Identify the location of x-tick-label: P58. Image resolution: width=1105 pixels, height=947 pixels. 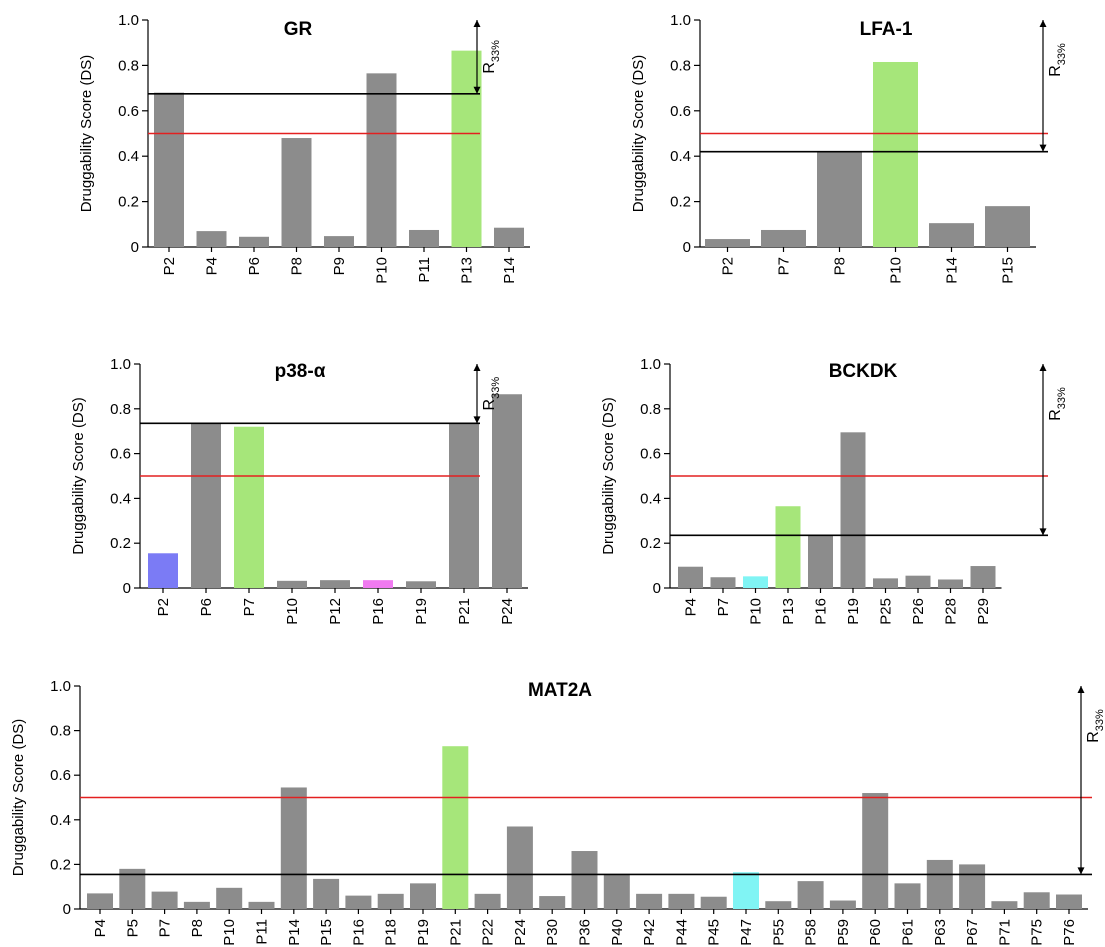
(811, 932).